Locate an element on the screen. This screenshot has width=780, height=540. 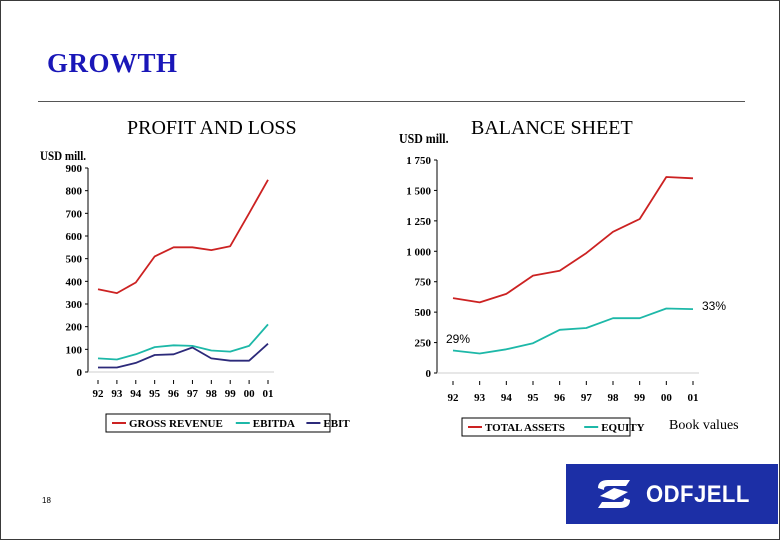
bs-x-tick-label: 97 is located at coordinates (587, 398).